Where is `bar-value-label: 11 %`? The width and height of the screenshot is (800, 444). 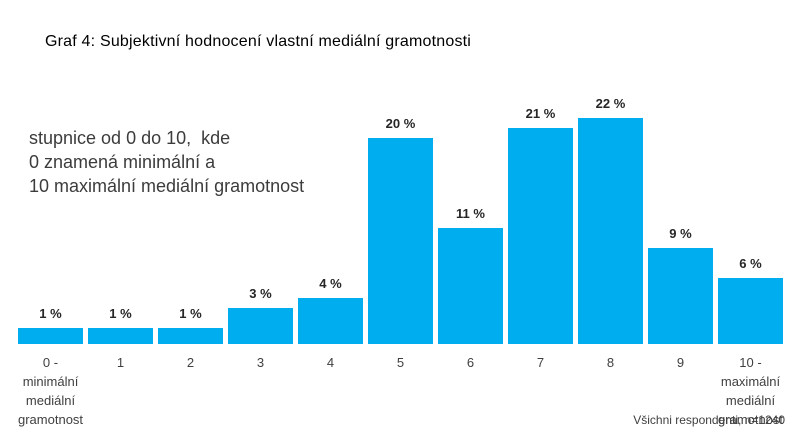
bar-value-label: 11 % is located at coordinates (470, 213).